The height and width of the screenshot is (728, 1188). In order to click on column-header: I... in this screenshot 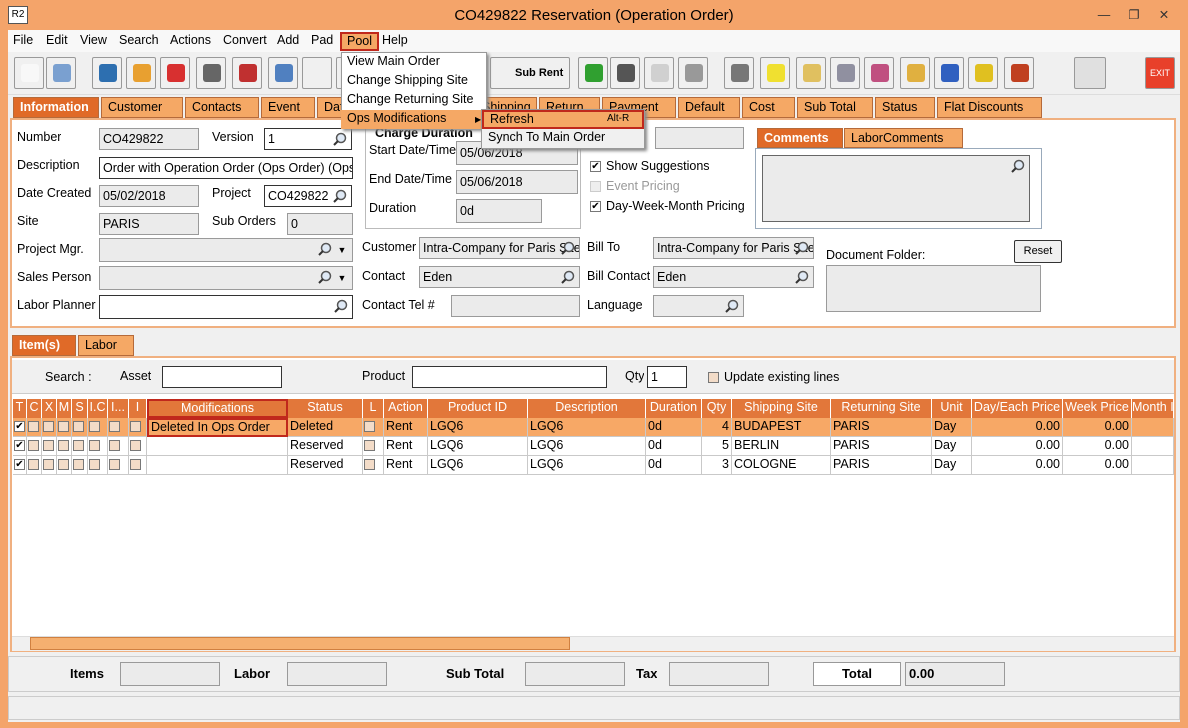, I will do `click(118, 408)`.